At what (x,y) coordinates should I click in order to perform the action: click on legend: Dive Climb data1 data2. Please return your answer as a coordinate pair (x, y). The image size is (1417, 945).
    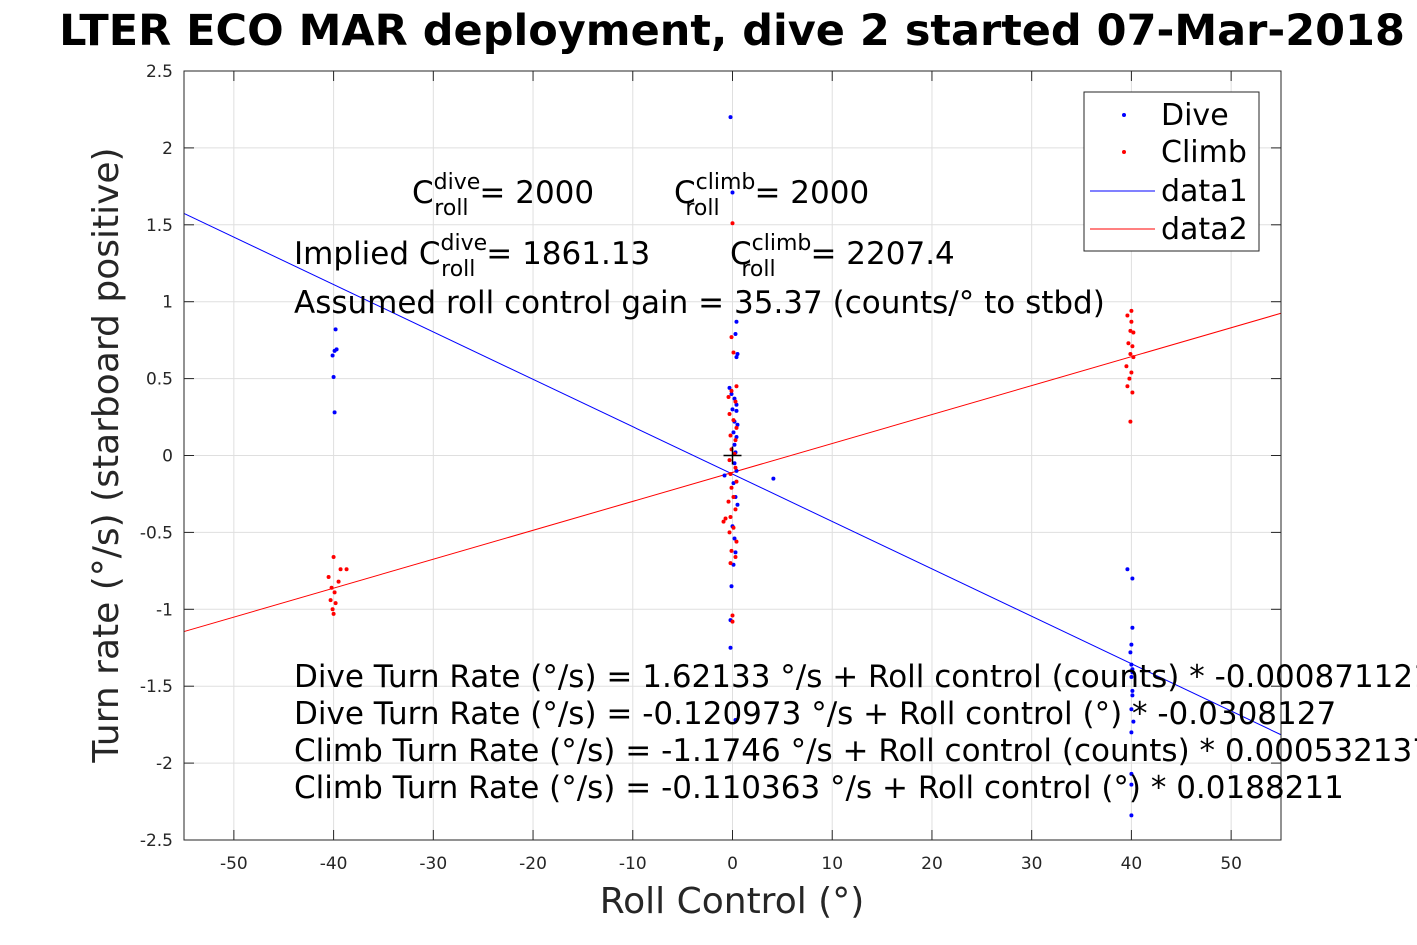
    Looking at the image, I should click on (1171, 171).